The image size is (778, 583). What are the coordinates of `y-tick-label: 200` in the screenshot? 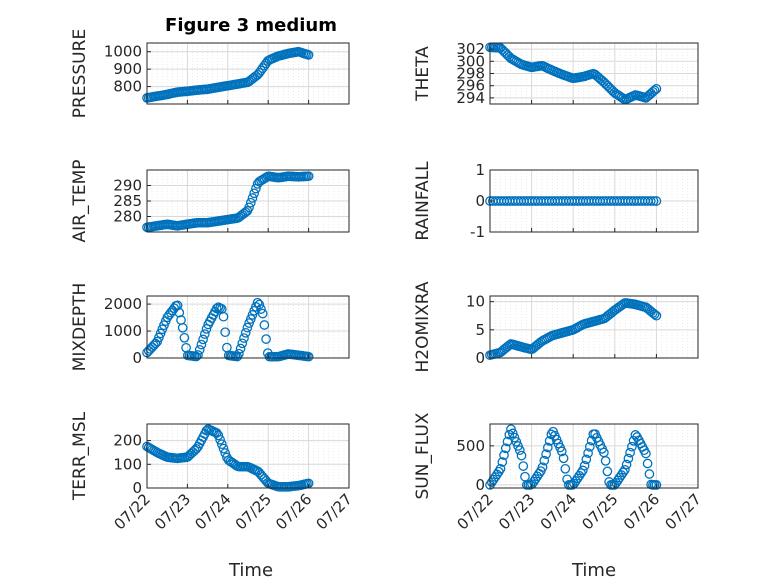 It's located at (127, 441).